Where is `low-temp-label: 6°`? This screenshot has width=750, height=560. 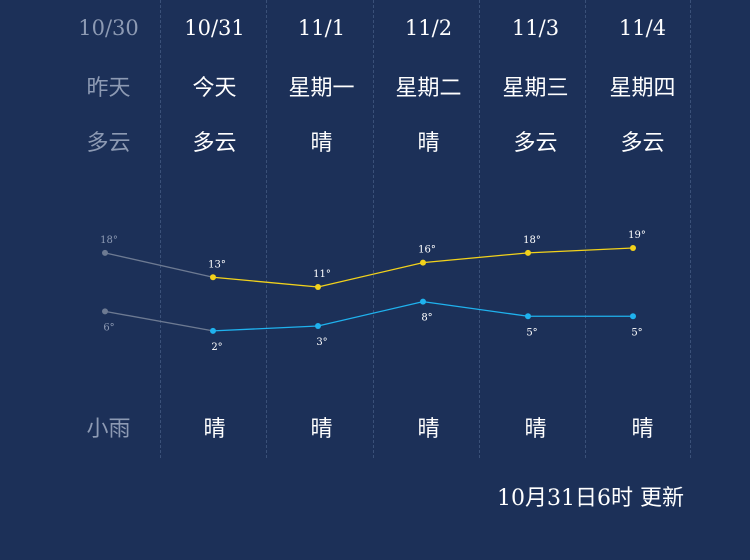
low-temp-label: 6° is located at coordinates (108, 327).